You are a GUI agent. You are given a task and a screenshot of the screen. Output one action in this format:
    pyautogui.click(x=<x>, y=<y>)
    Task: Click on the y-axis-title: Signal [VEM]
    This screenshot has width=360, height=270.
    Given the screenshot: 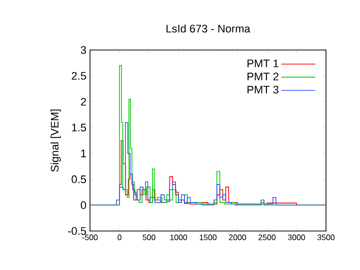 What is the action you would take?
    pyautogui.click(x=55, y=141)
    